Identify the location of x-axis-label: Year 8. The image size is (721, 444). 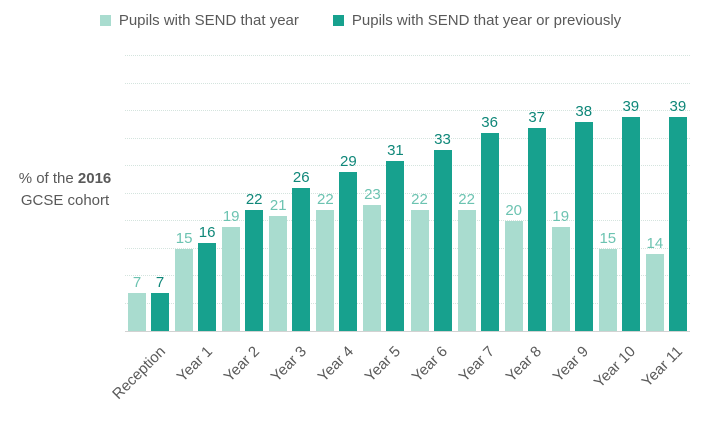
(524, 364).